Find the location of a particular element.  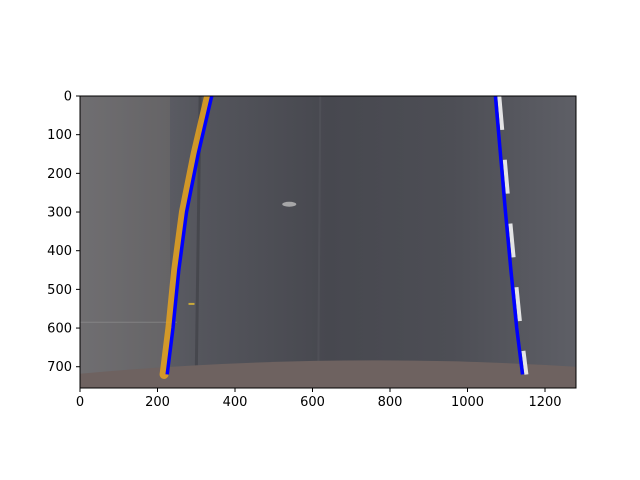

y-tick-label: 300 is located at coordinates (59, 213).